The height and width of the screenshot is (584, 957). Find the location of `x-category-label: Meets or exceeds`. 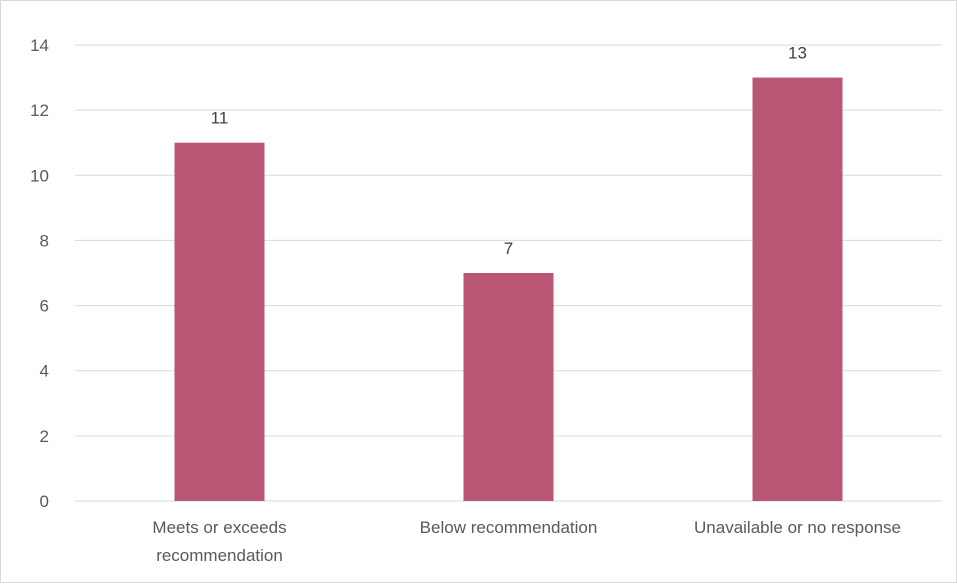

x-category-label: Meets or exceeds is located at coordinates (219, 527).